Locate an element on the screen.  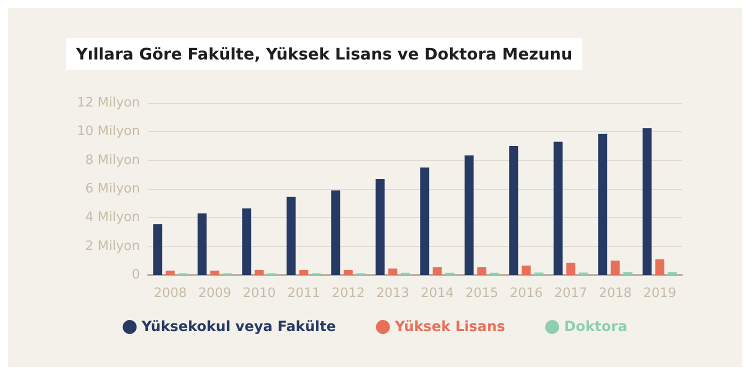
y-tick-label: 0 is located at coordinates (136, 275).